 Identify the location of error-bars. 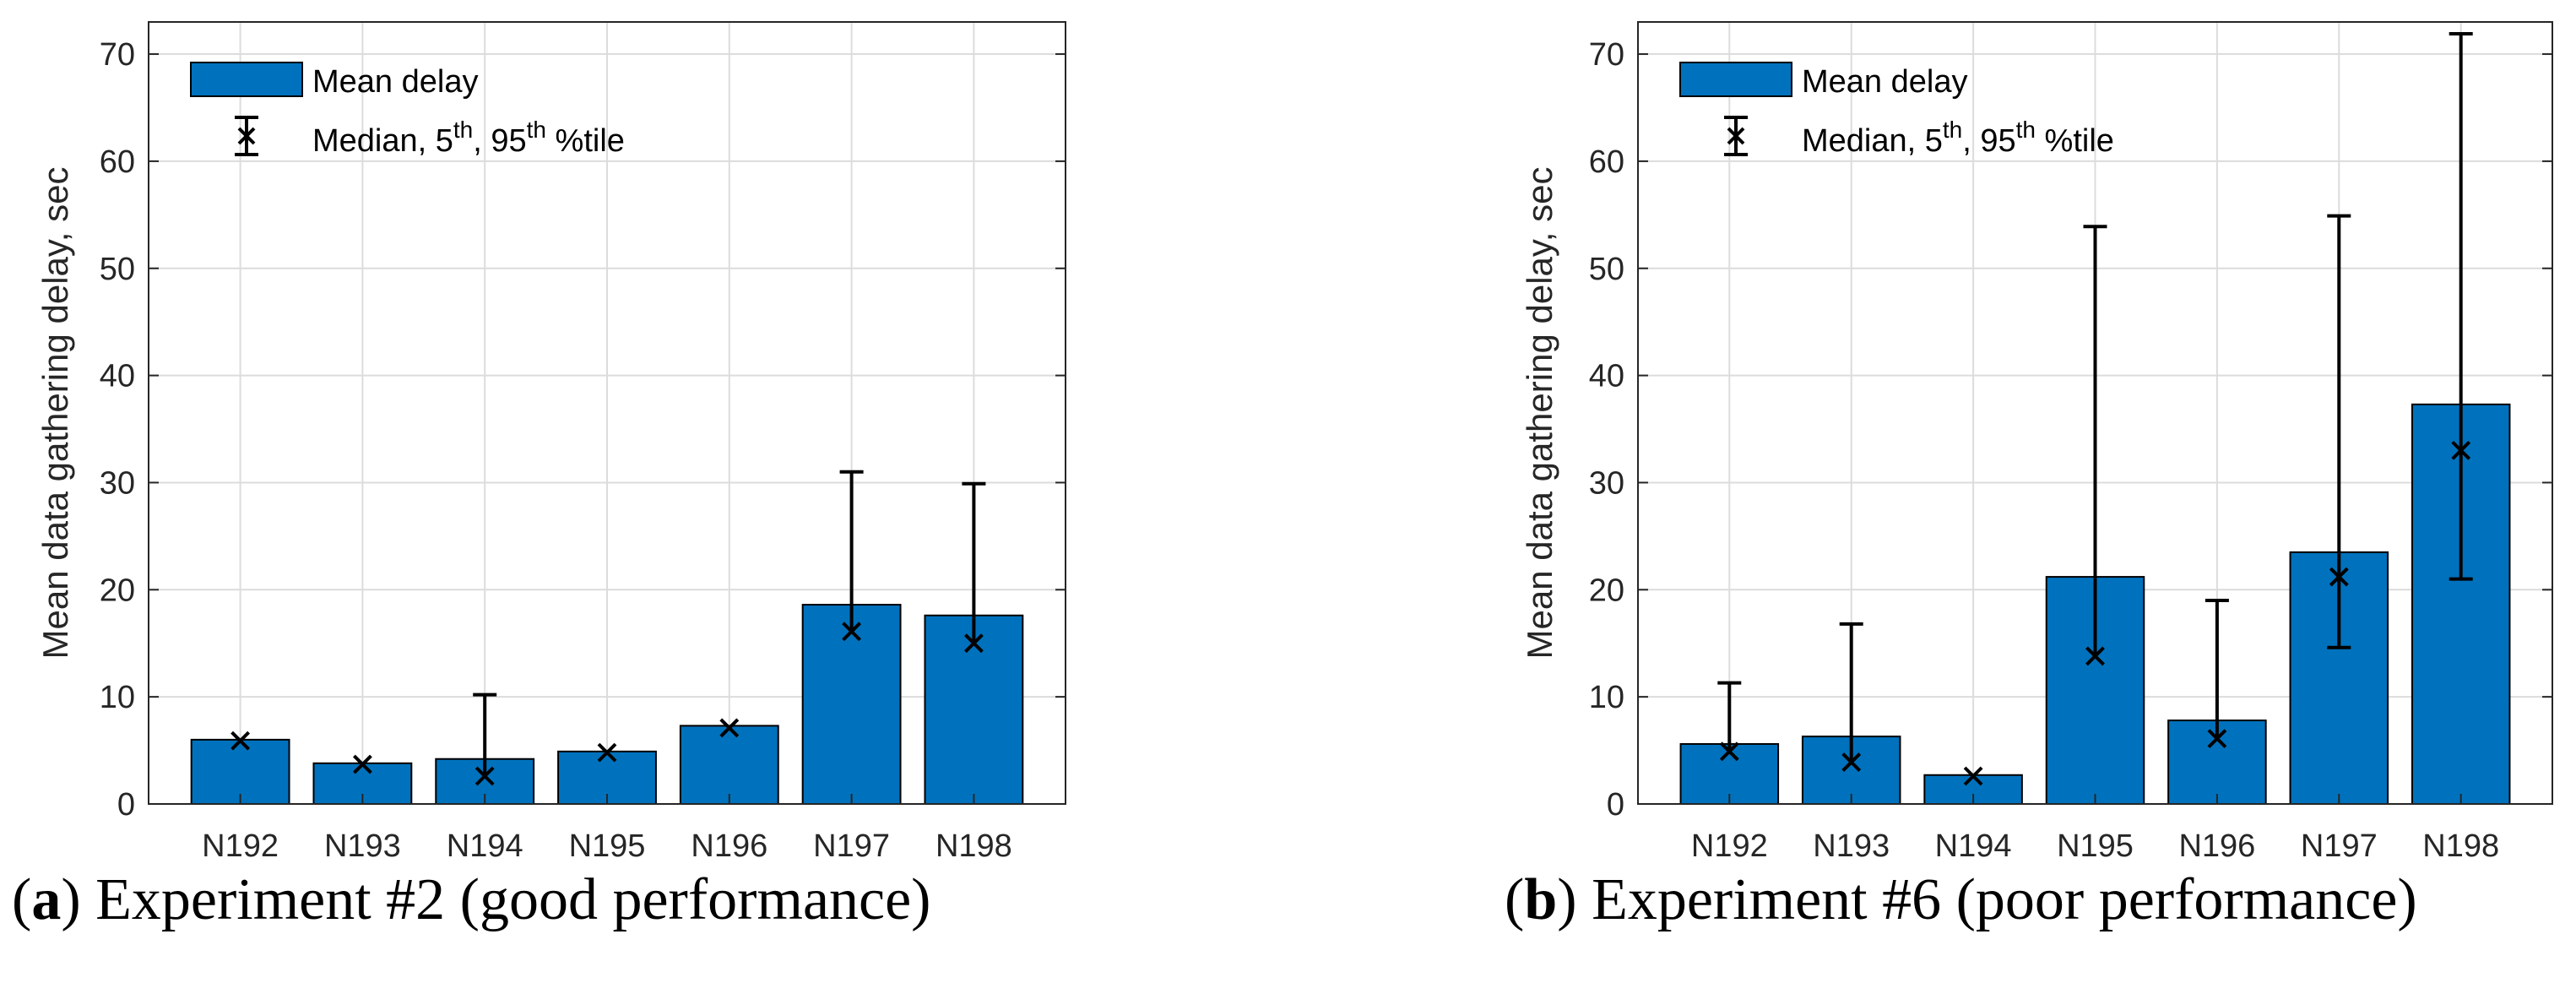
(608, 628).